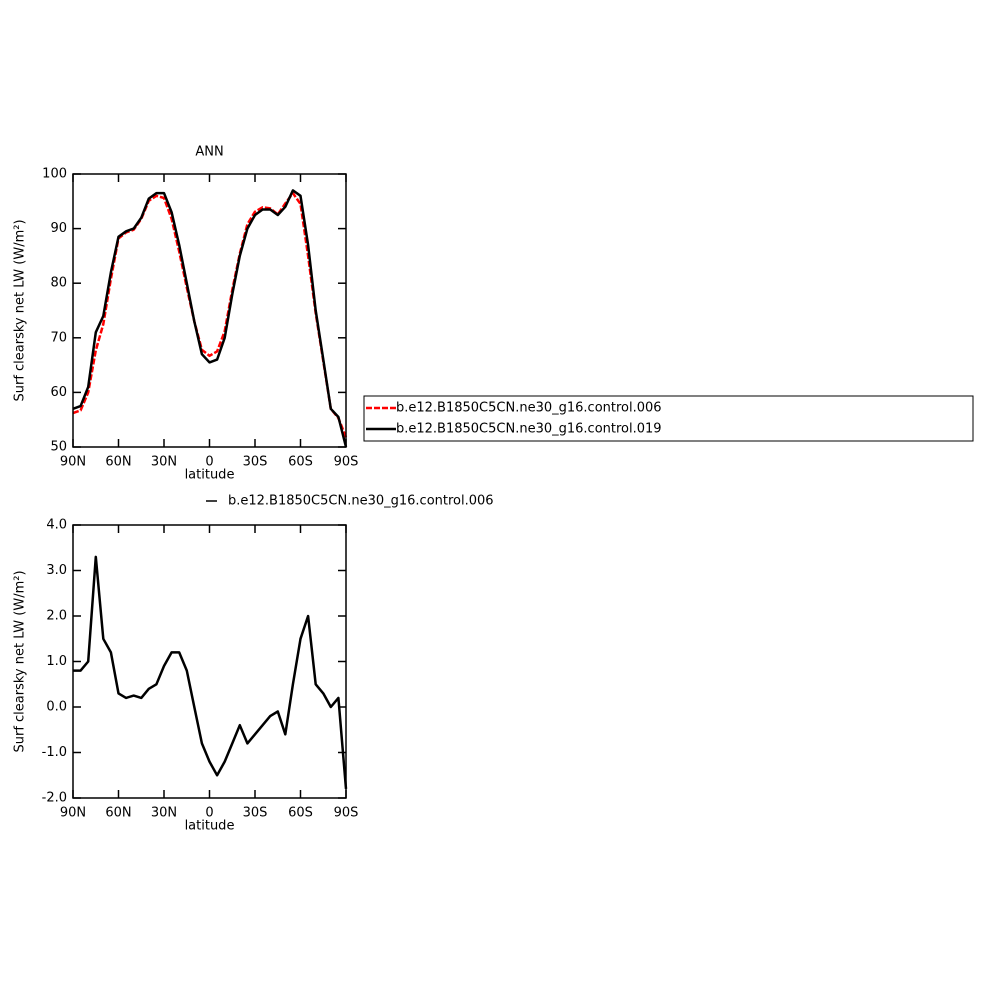 Image resolution: width=989 pixels, height=986 pixels. Describe the element at coordinates (56, 616) in the screenshot. I see `y-tick-label: 2.0` at that location.